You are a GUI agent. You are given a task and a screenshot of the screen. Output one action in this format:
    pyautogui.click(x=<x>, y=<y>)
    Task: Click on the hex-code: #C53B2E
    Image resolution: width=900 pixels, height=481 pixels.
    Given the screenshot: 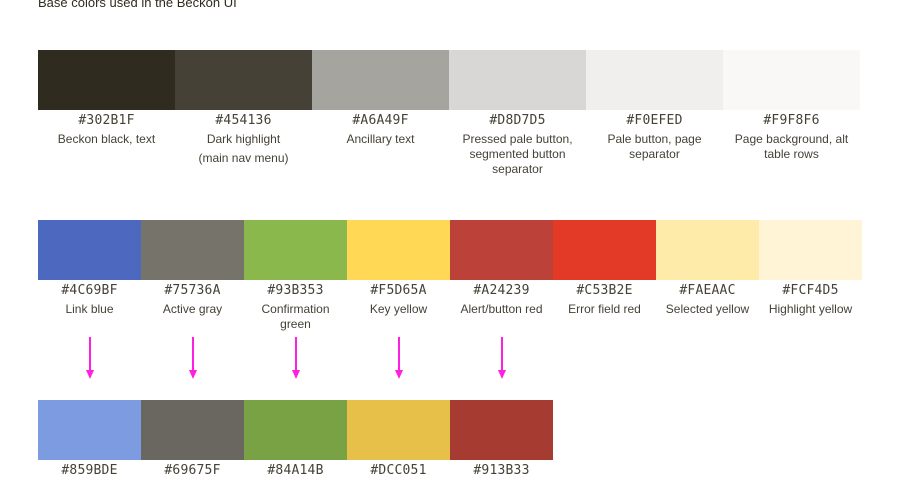 What is the action you would take?
    pyautogui.click(x=604, y=290)
    